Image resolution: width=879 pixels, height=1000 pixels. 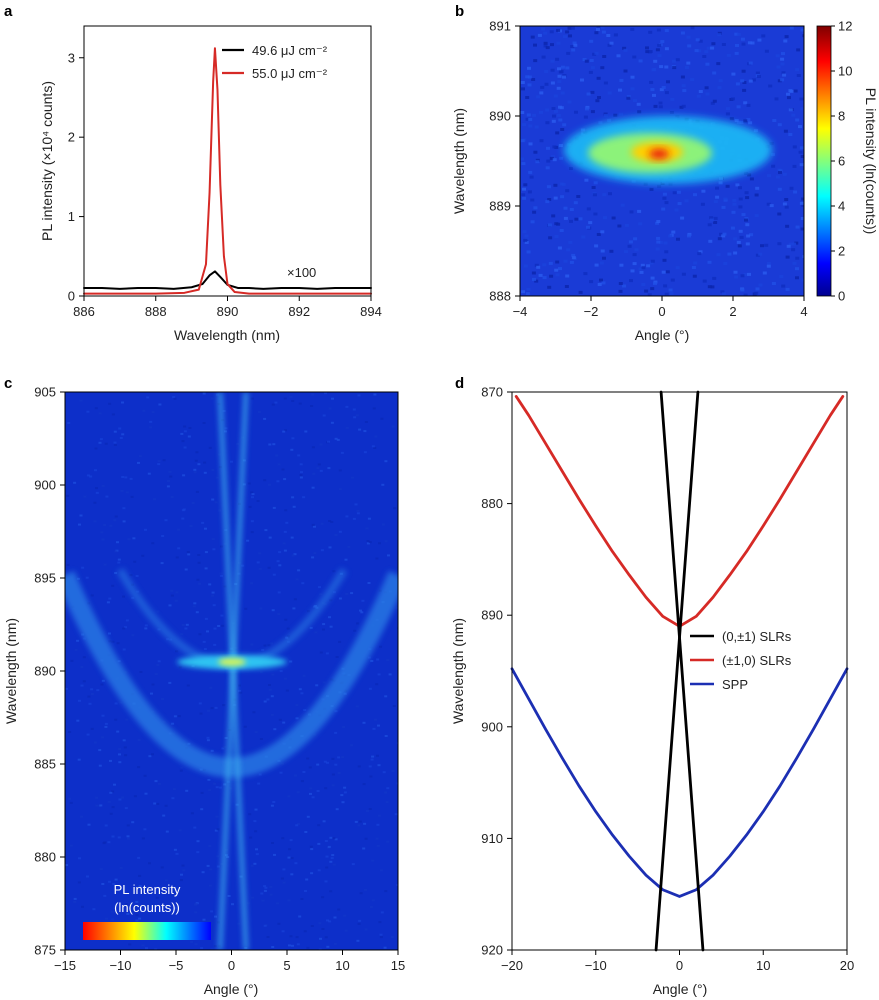 What do you see at coordinates (679, 965) in the screenshot?
I see `panel-d-xtick-label-2: 0` at bounding box center [679, 965].